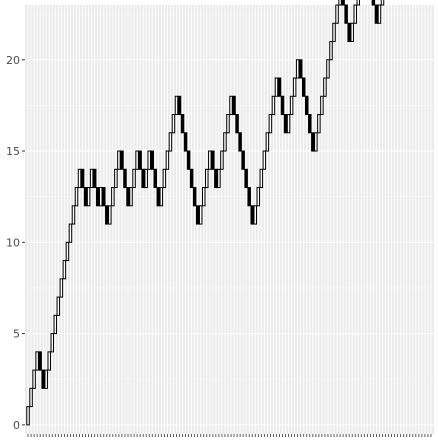 The image size is (438, 442). Describe the element at coordinates (13, 60) in the screenshot. I see `y-tick-label-4: 20` at that location.